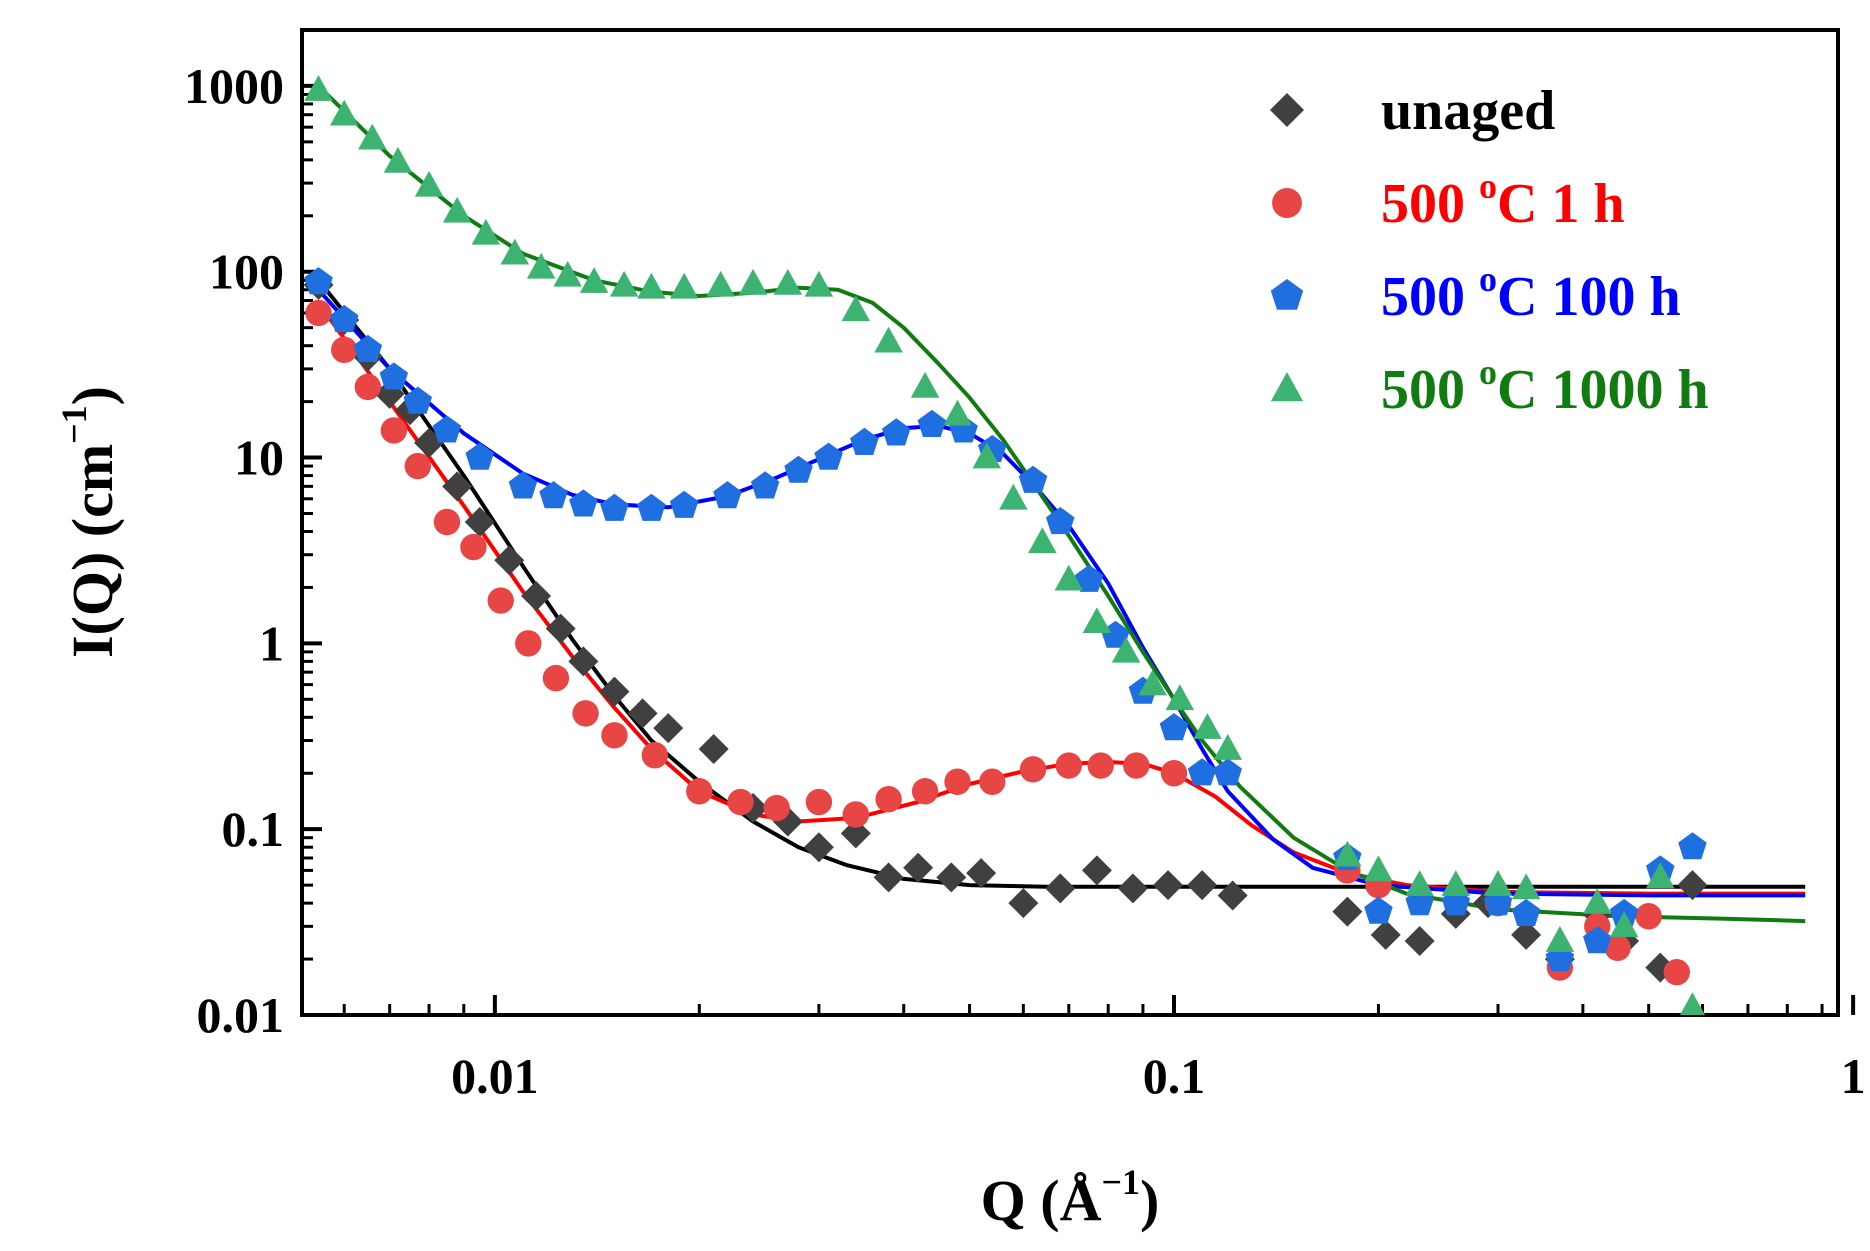  Describe the element at coordinates (1070, 1197) in the screenshot. I see `x-axis-label: Q (Å−1)` at that location.